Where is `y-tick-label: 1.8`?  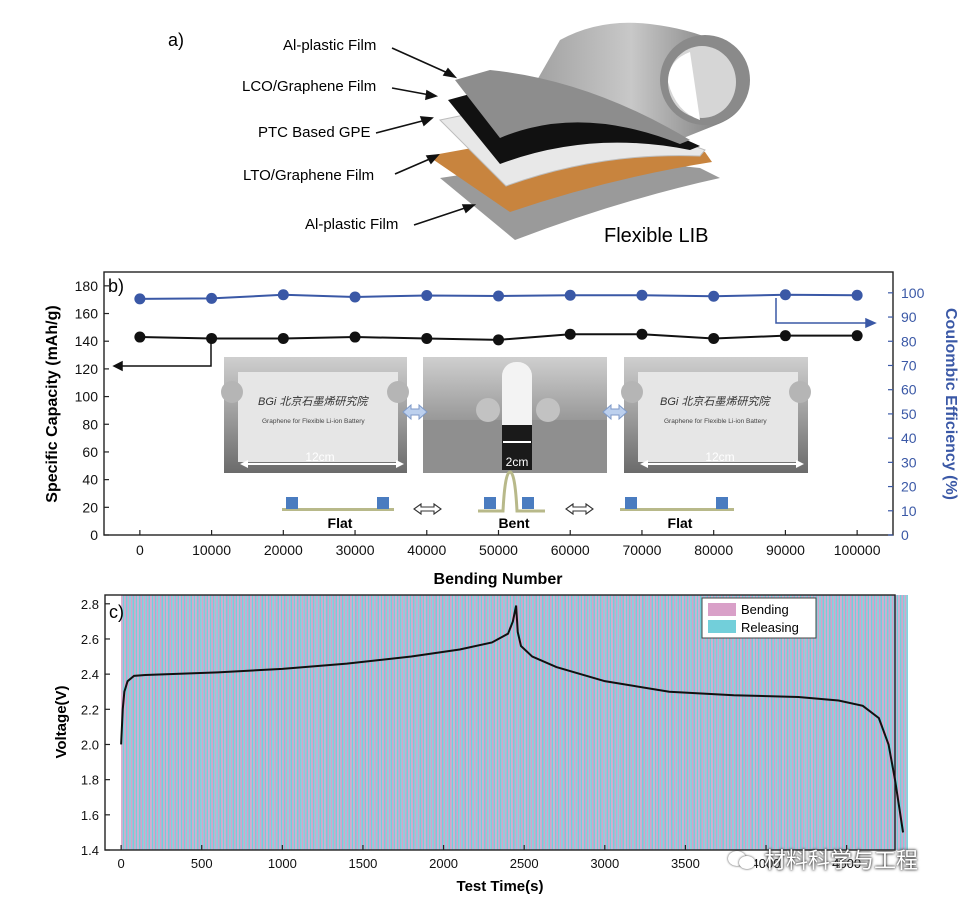
y-tick-label: 1.8 is located at coordinates (90, 780).